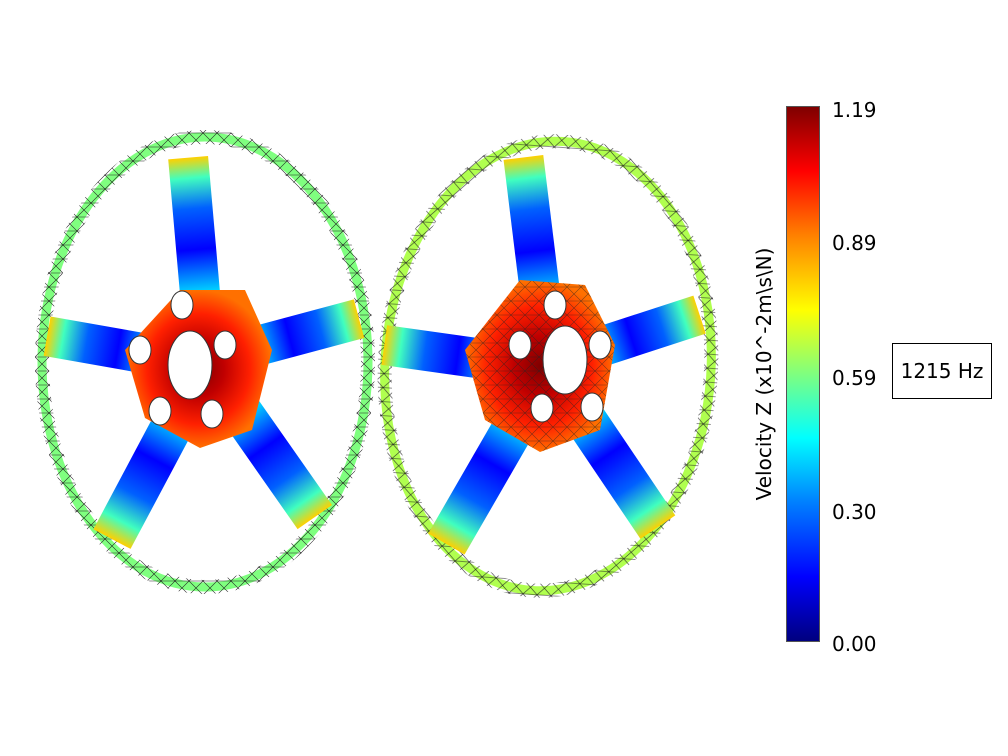 This screenshot has width=1008, height=756. I want to click on frequency-text: 1215 Hz, so click(942, 371).